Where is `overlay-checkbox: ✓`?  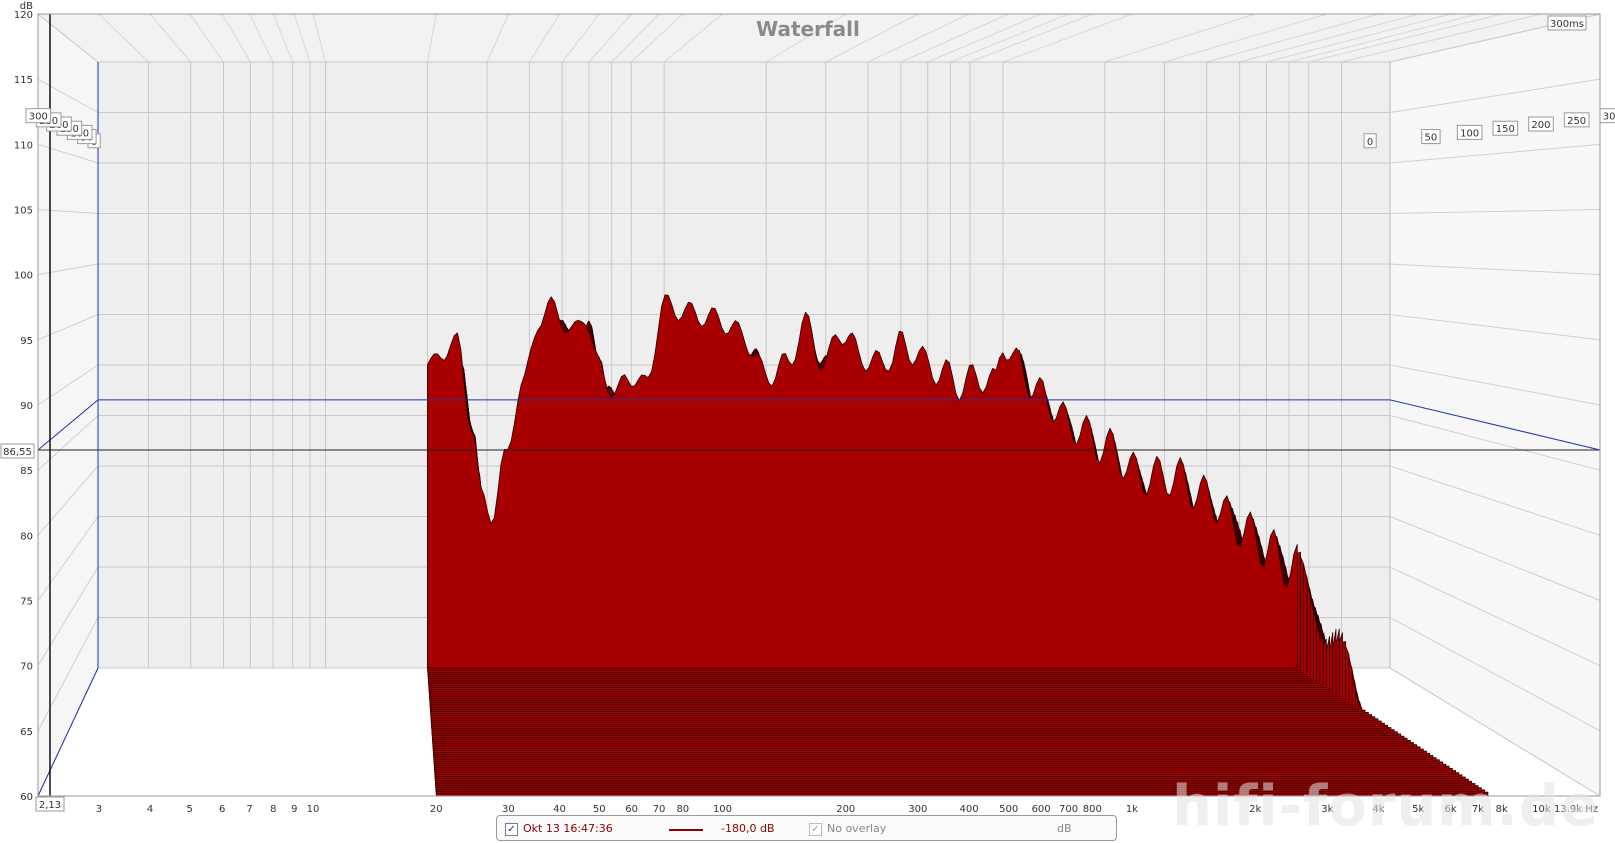
overlay-checkbox: ✓ is located at coordinates (815, 829).